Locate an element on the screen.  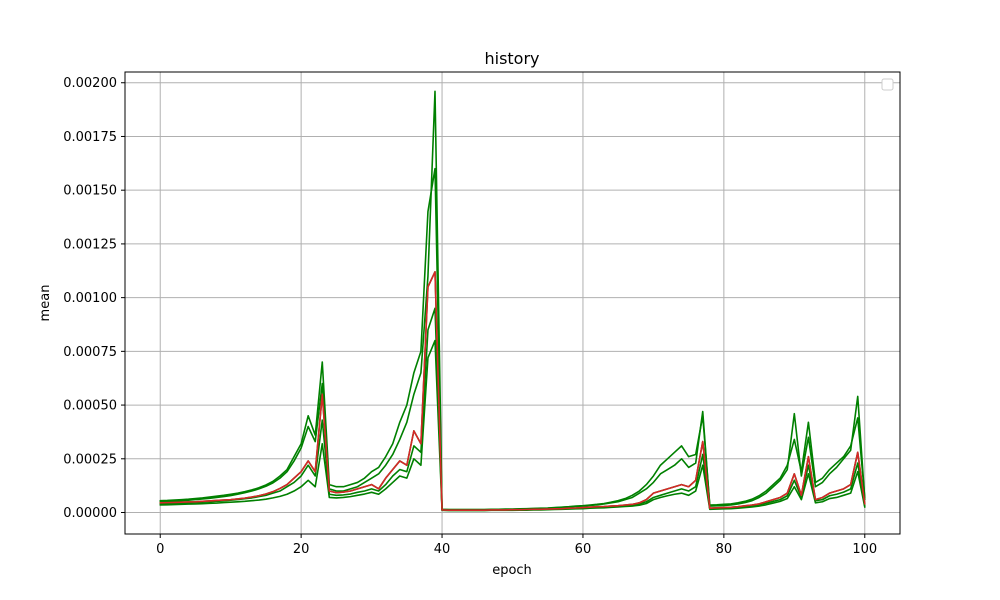
y-axis-label: mean is located at coordinates (45, 303).